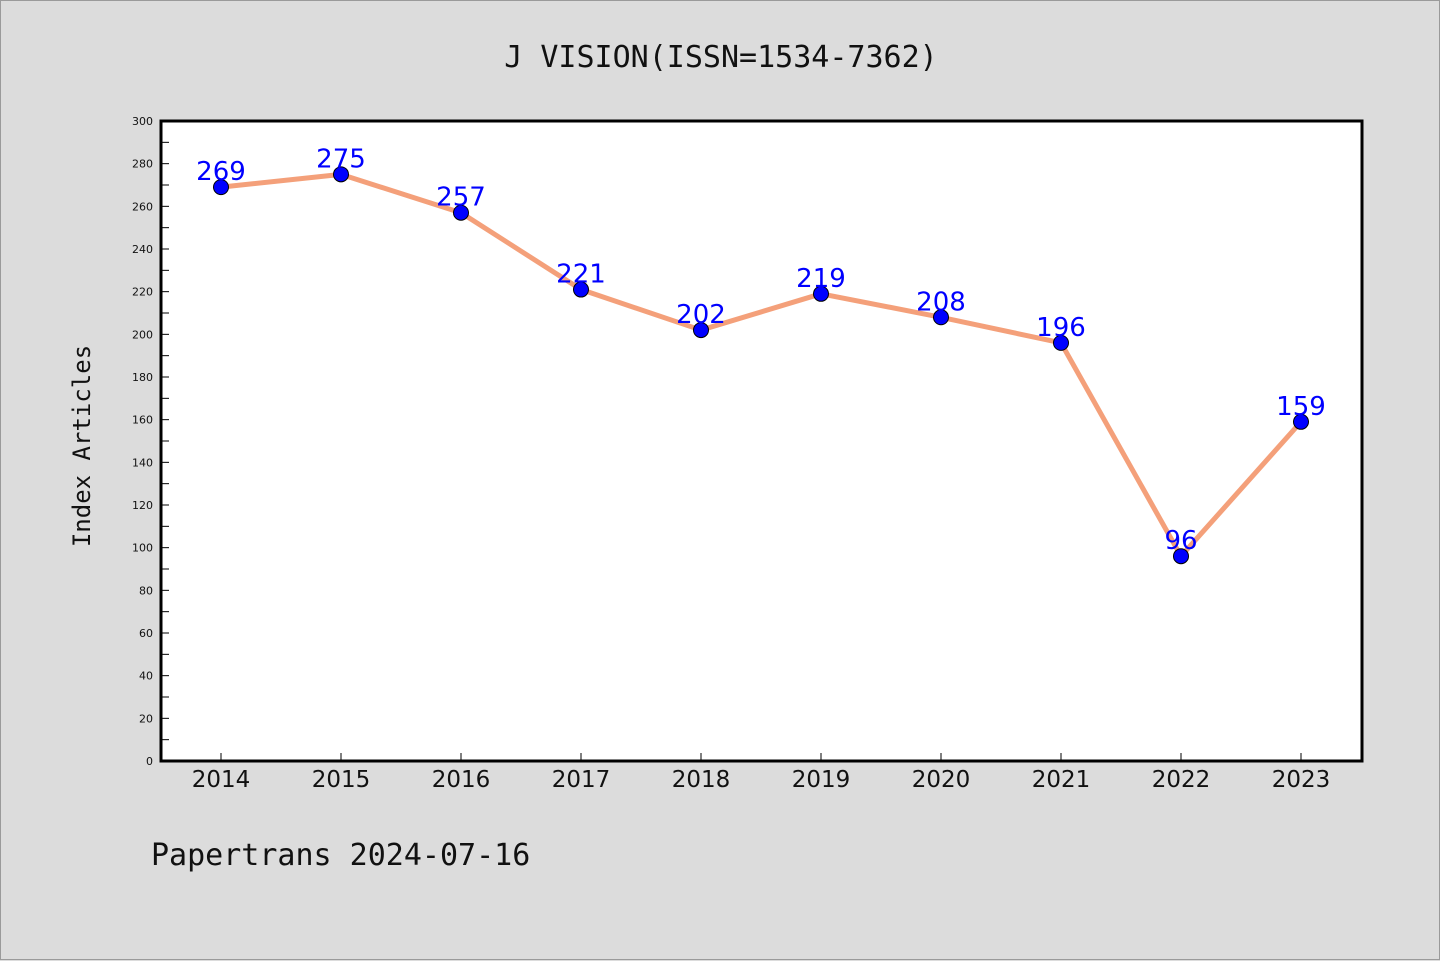 Image resolution: width=1440 pixels, height=961 pixels. Describe the element at coordinates (341, 780) in the screenshot. I see `x-tick-label: 2015` at that location.